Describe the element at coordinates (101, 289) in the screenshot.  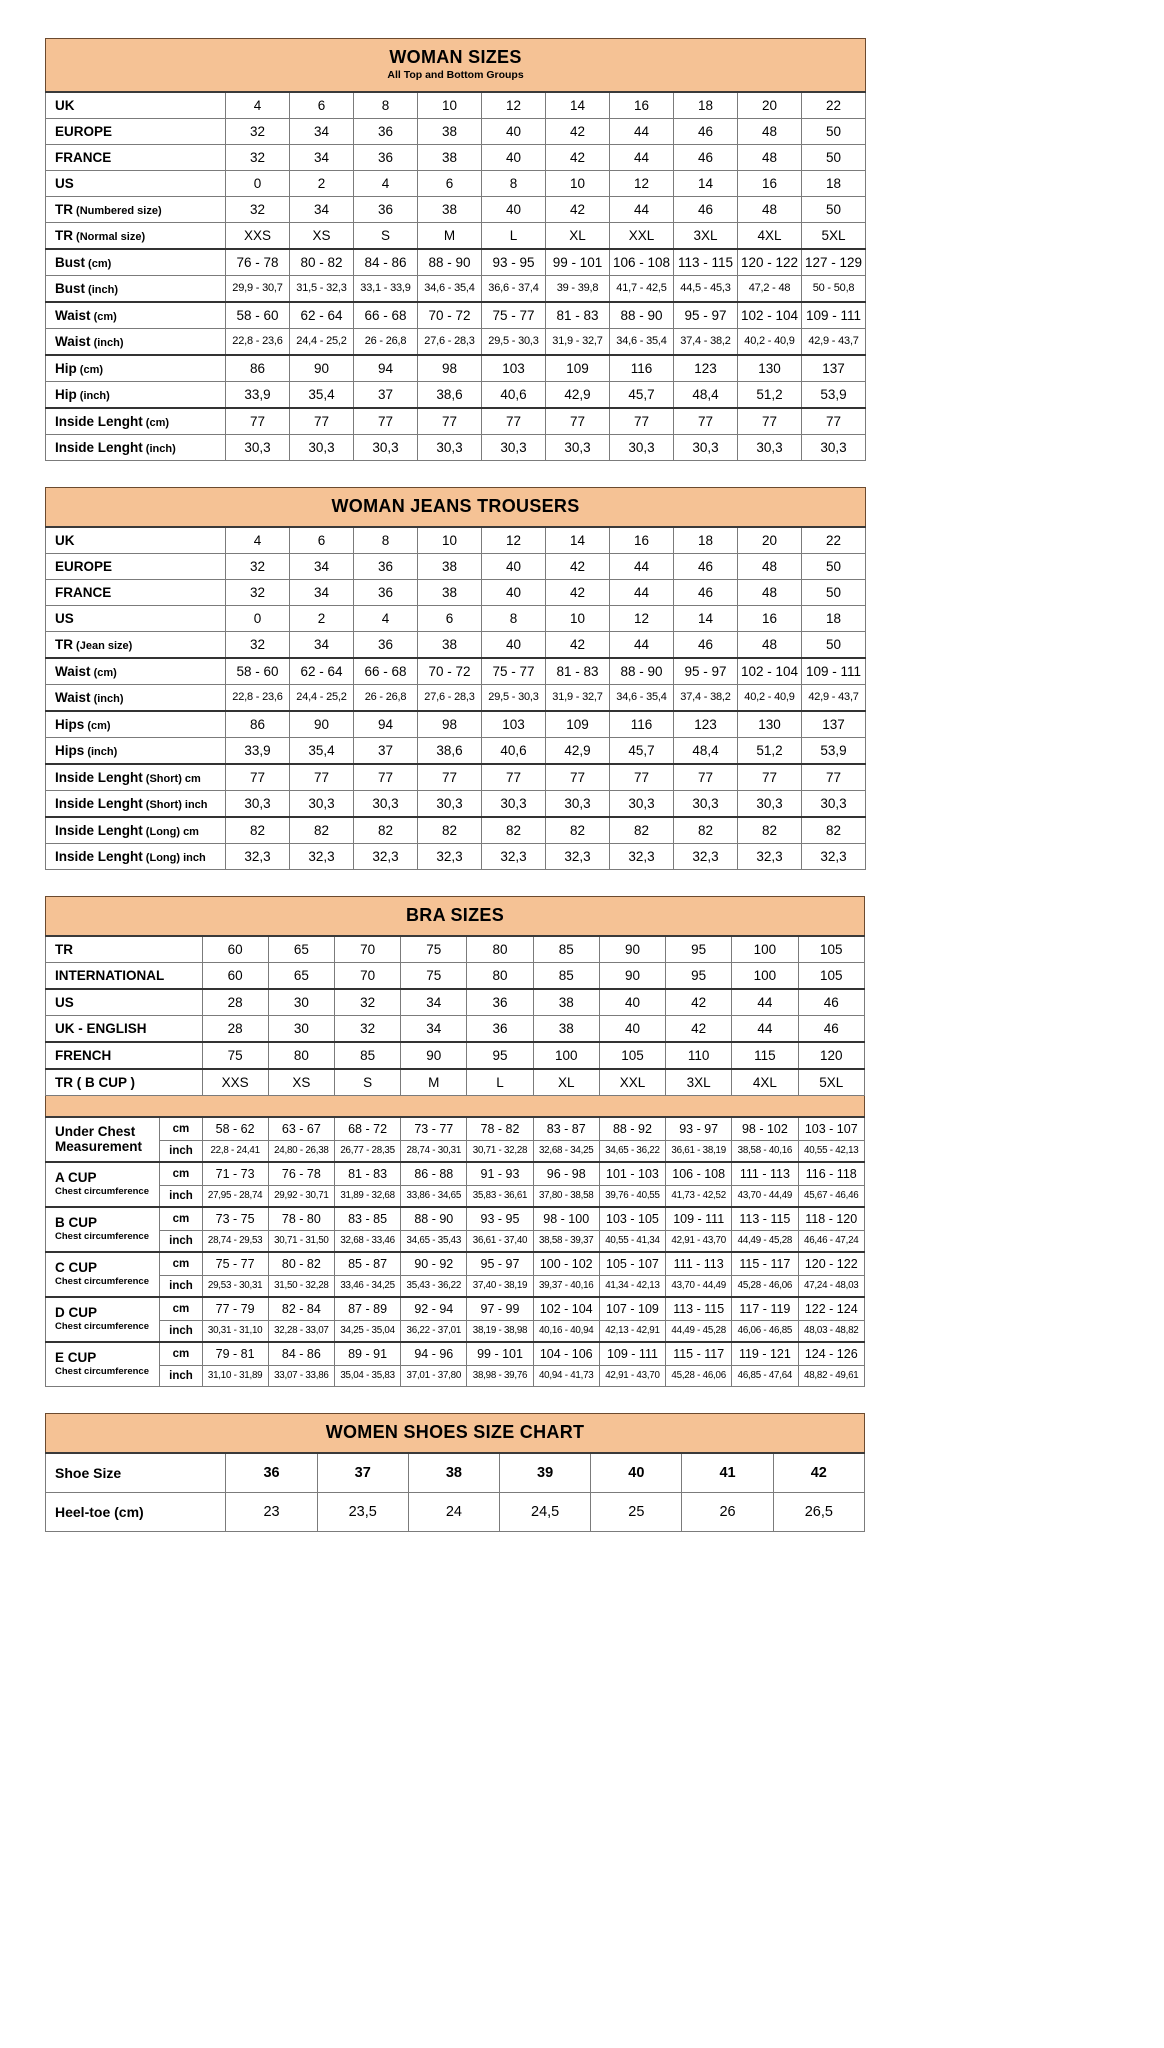
I see `row-label-note: (inch)` at that location.